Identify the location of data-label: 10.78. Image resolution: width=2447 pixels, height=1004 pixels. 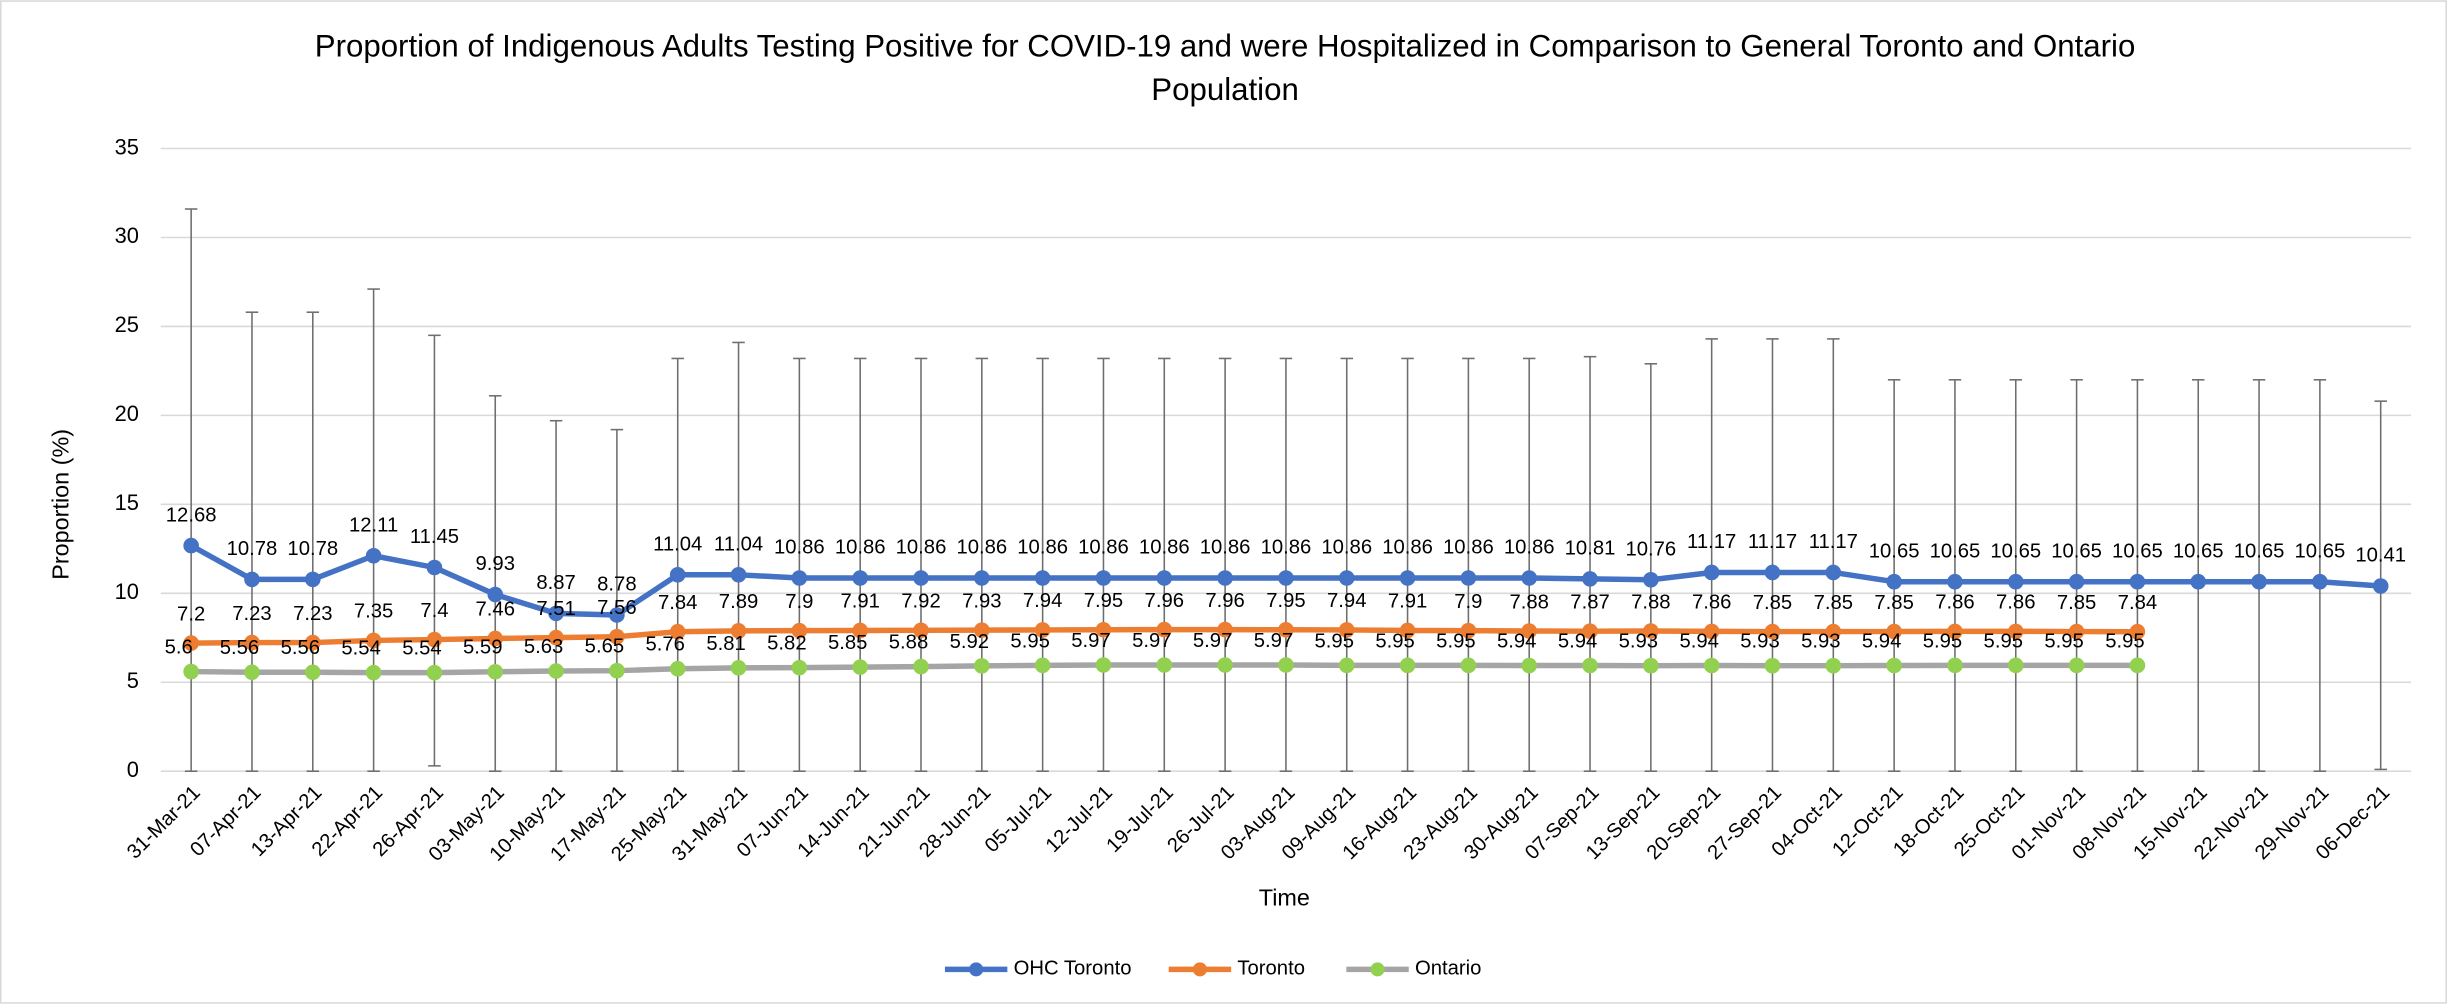
(252, 549).